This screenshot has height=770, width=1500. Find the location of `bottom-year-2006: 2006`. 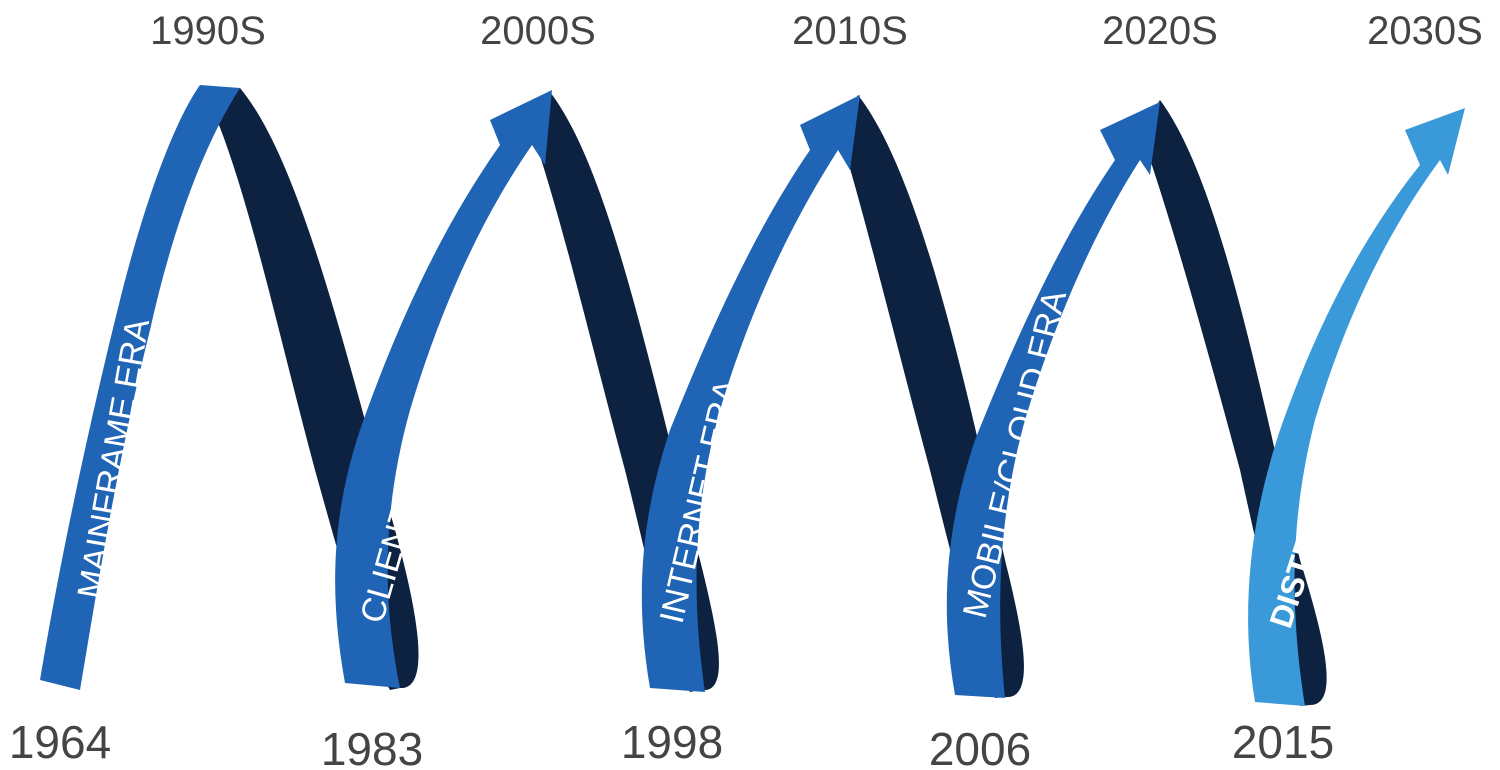

bottom-year-2006: 2006 is located at coordinates (980, 746).